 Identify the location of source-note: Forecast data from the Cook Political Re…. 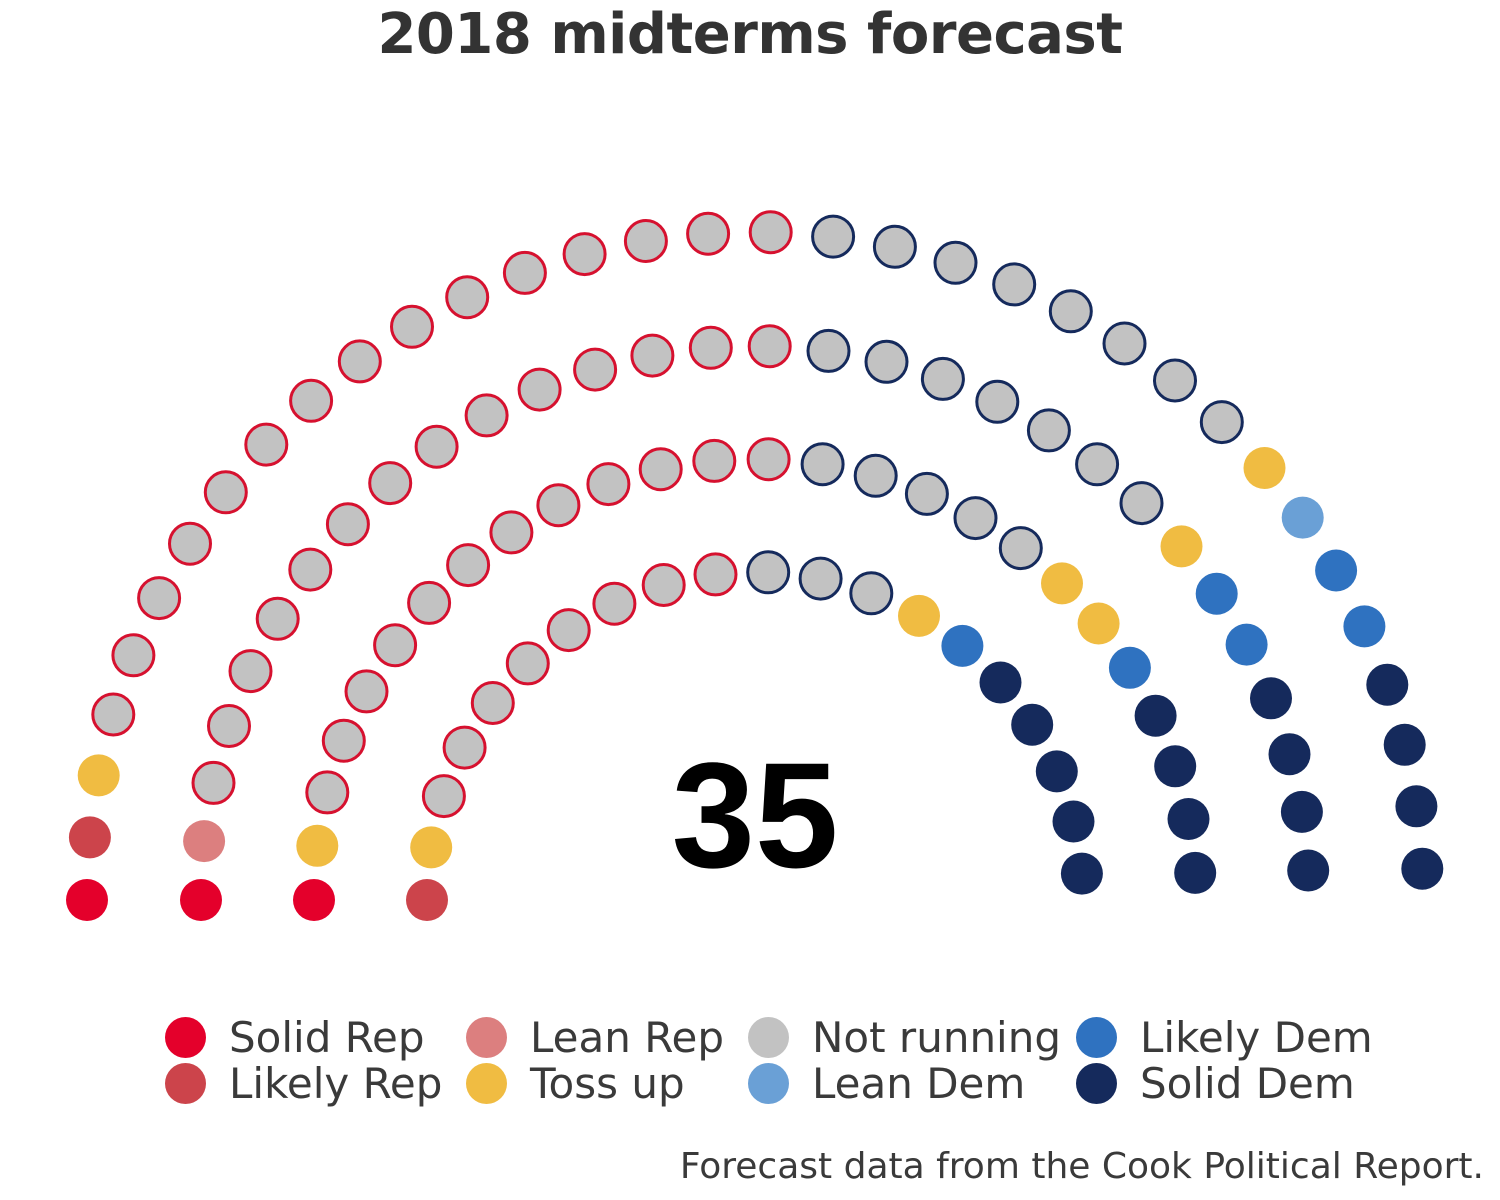
(1081, 1166).